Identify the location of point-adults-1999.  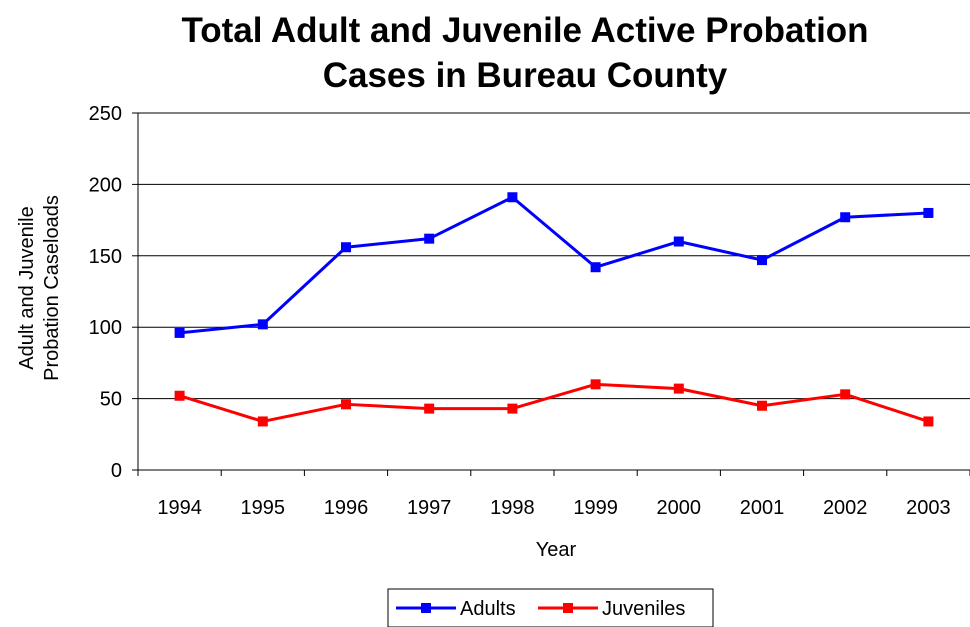
(595, 267).